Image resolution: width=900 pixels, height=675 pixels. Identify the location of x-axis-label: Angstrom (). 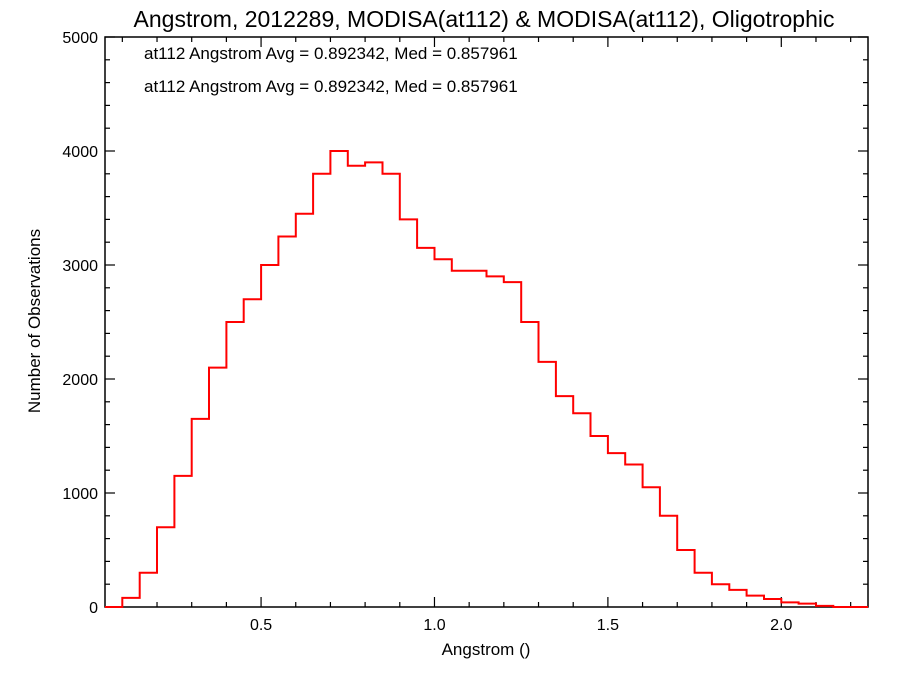
(486, 649).